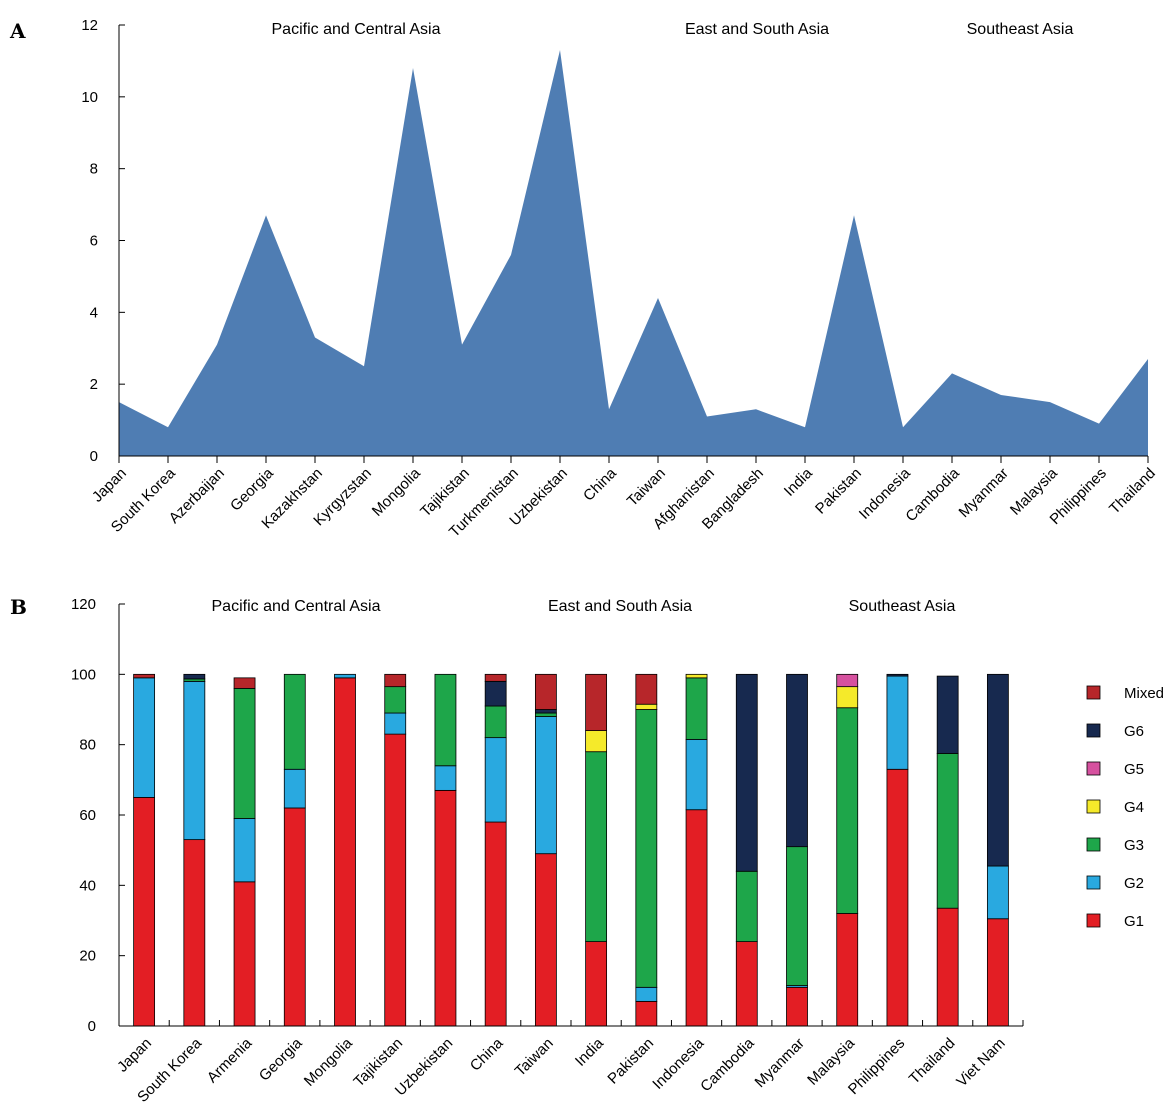  What do you see at coordinates (798, 481) in the screenshot?
I see `x-label-india: India` at bounding box center [798, 481].